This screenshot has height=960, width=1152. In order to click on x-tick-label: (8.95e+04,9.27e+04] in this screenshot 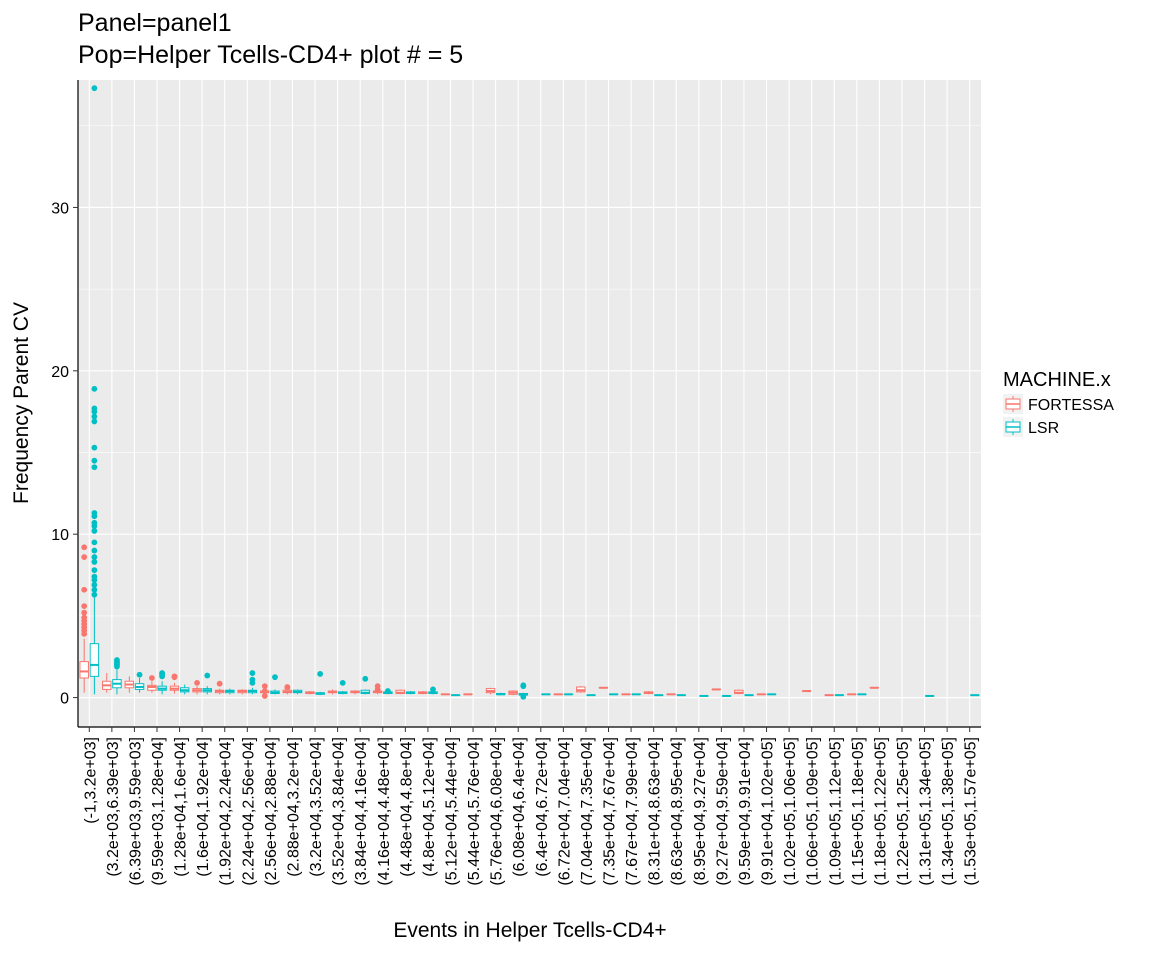, I will do `click(700, 811)`.